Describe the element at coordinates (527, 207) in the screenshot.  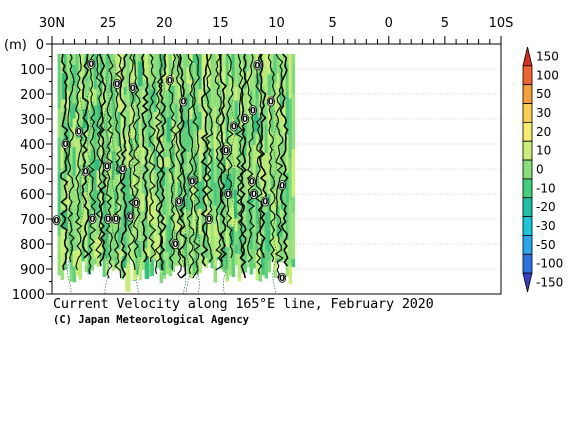
I see `colorbar-swatch` at that location.